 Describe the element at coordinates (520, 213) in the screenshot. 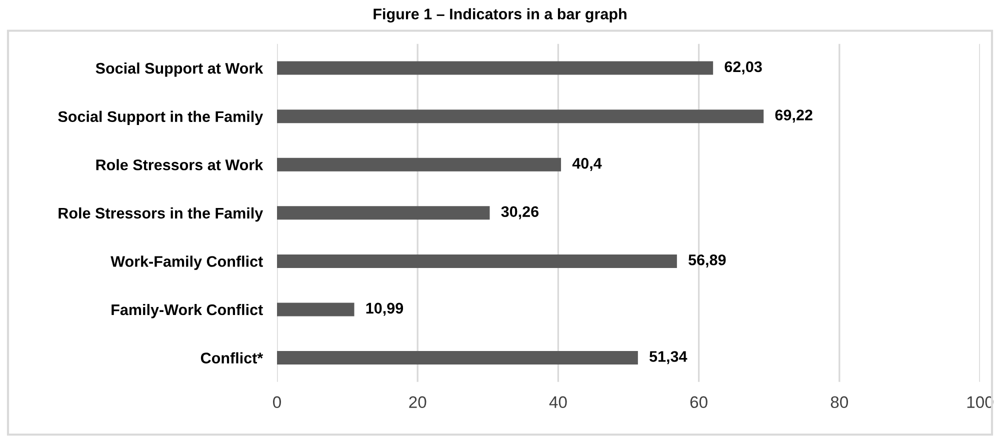

I see `data-label: 30,26` at that location.